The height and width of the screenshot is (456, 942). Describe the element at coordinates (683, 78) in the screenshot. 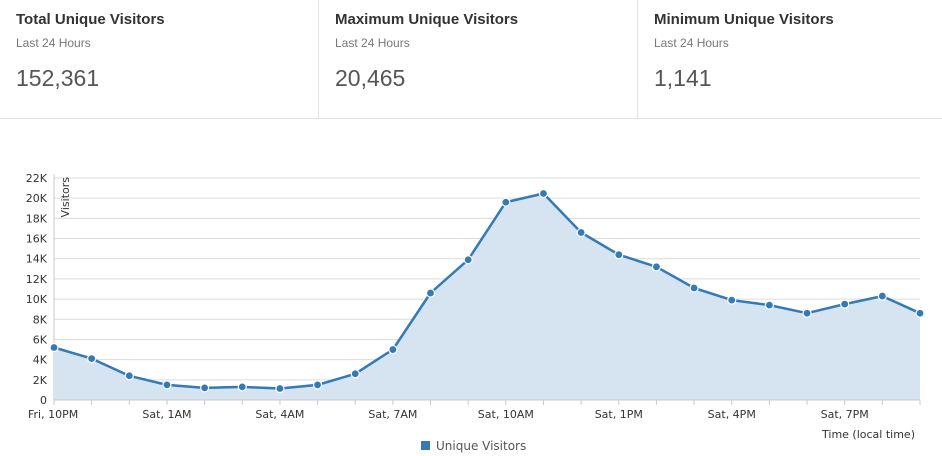

I see `stat-value: 1,141` at that location.